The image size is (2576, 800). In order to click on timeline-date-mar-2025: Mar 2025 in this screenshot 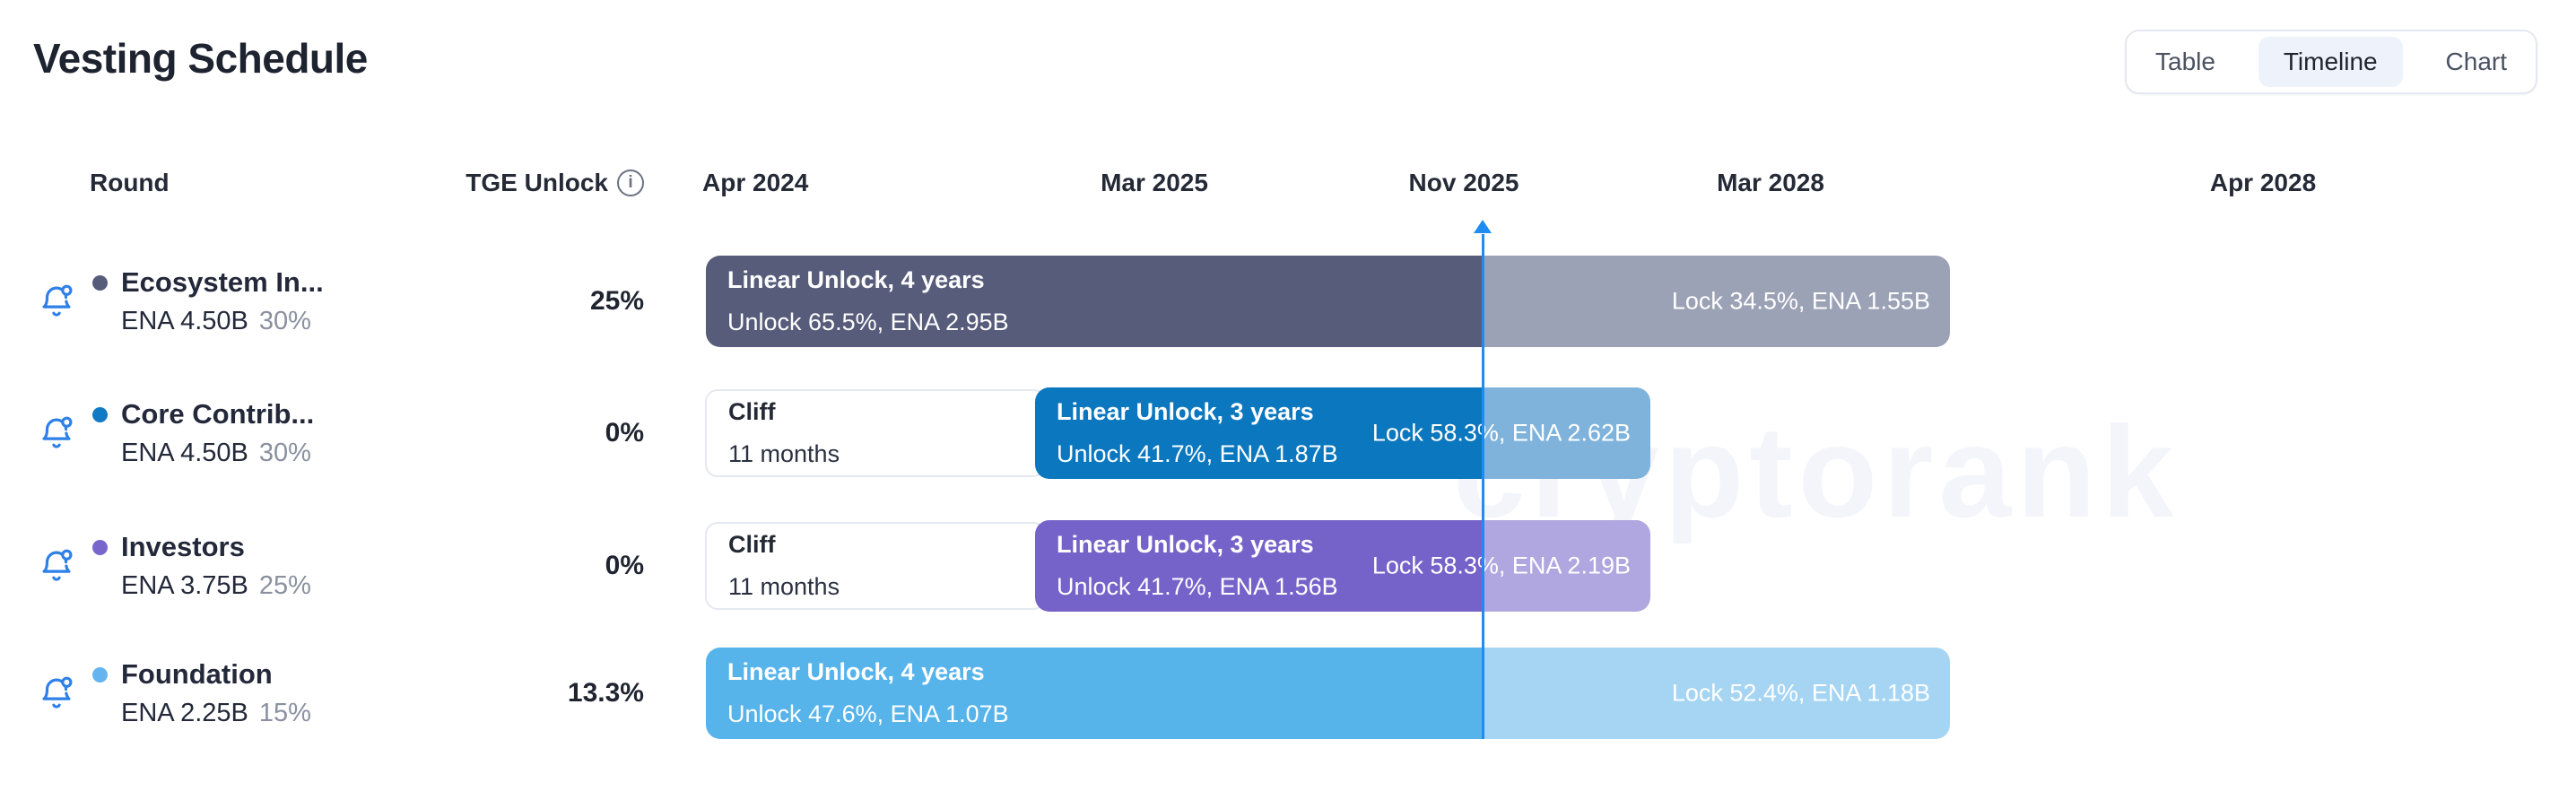, I will do `click(1154, 183)`.